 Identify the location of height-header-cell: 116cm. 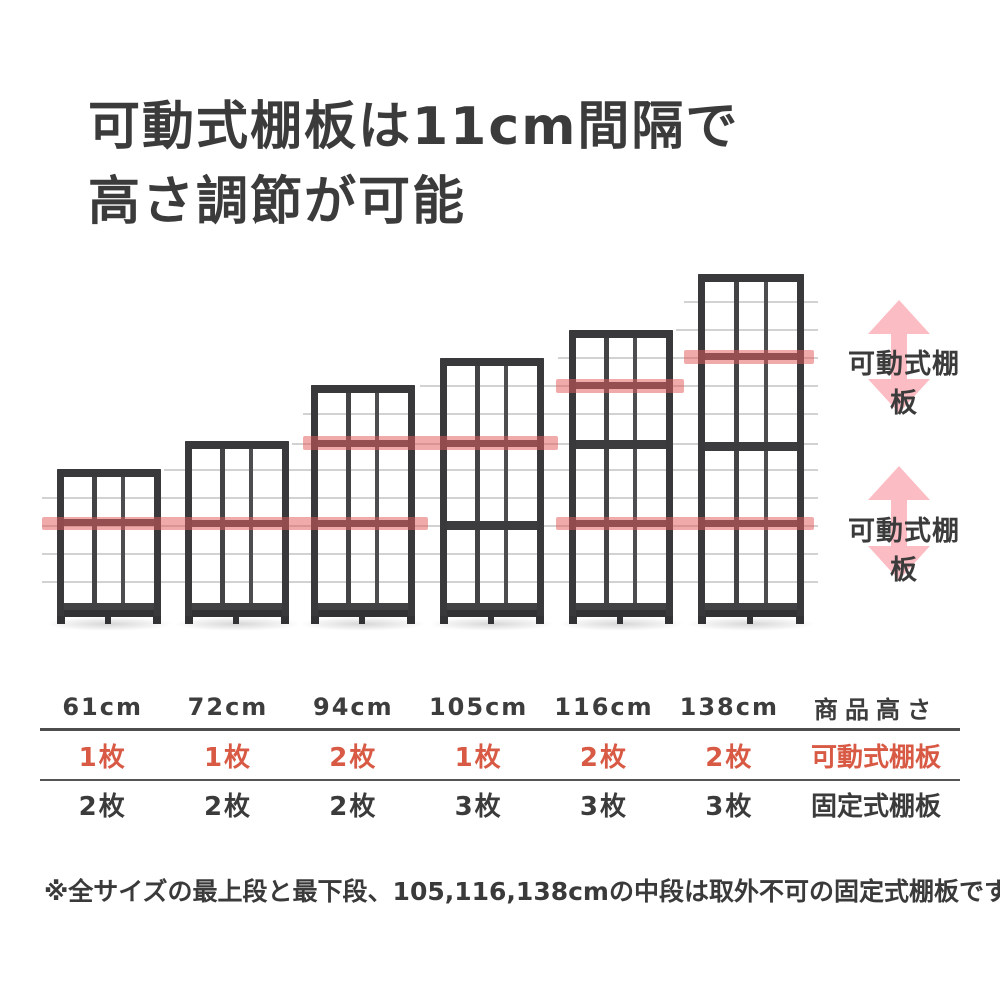
(604, 707).